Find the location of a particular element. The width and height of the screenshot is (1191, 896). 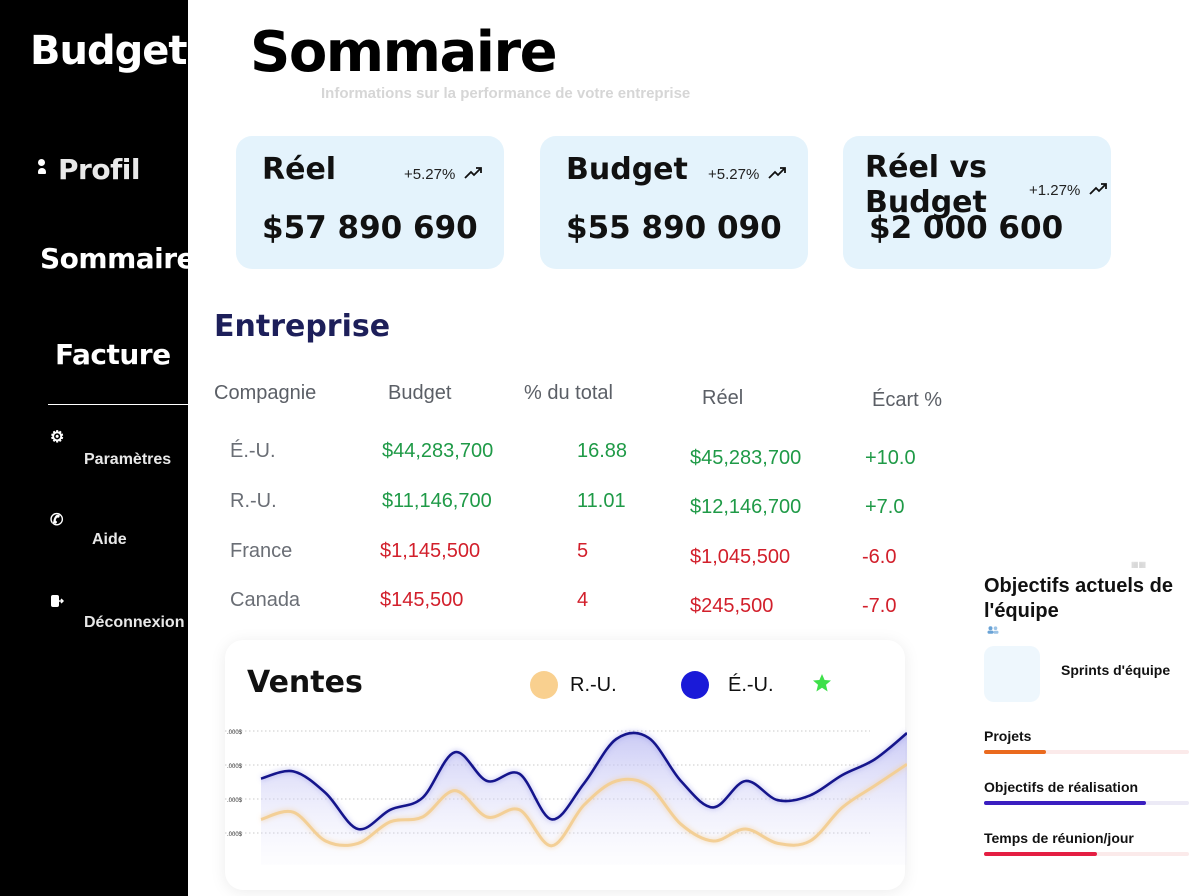

grid-icon: ▦▦ is located at coordinates (1139, 564).